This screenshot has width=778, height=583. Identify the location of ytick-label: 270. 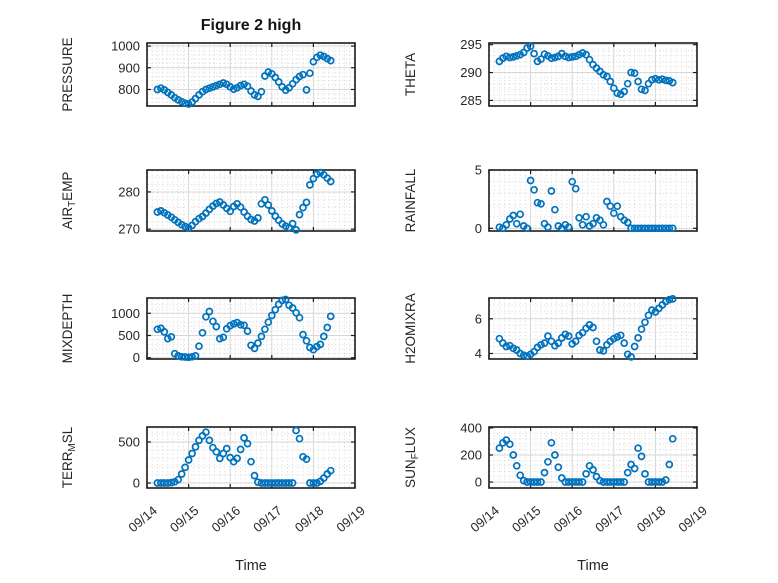
(129, 229).